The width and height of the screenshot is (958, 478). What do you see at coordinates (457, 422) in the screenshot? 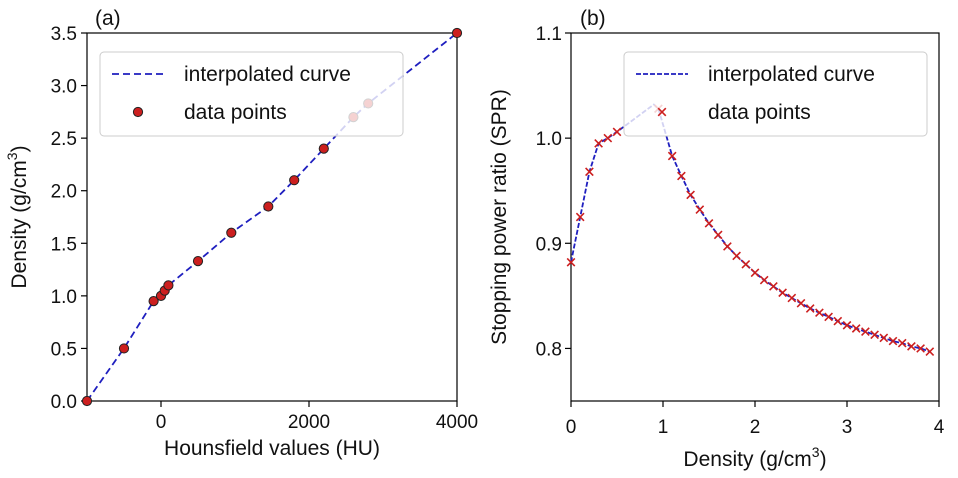
I see `x-tick-label: 4000` at bounding box center [457, 422].